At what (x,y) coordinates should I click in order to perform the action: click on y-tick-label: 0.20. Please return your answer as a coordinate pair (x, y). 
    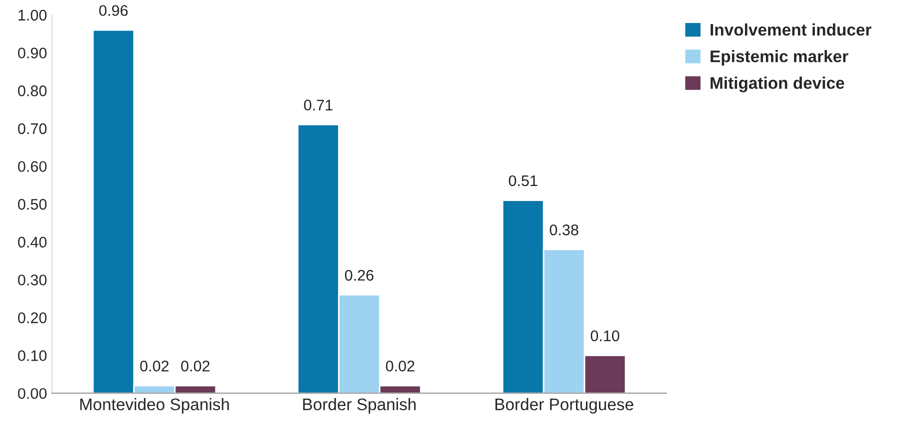
    Looking at the image, I should click on (32, 318).